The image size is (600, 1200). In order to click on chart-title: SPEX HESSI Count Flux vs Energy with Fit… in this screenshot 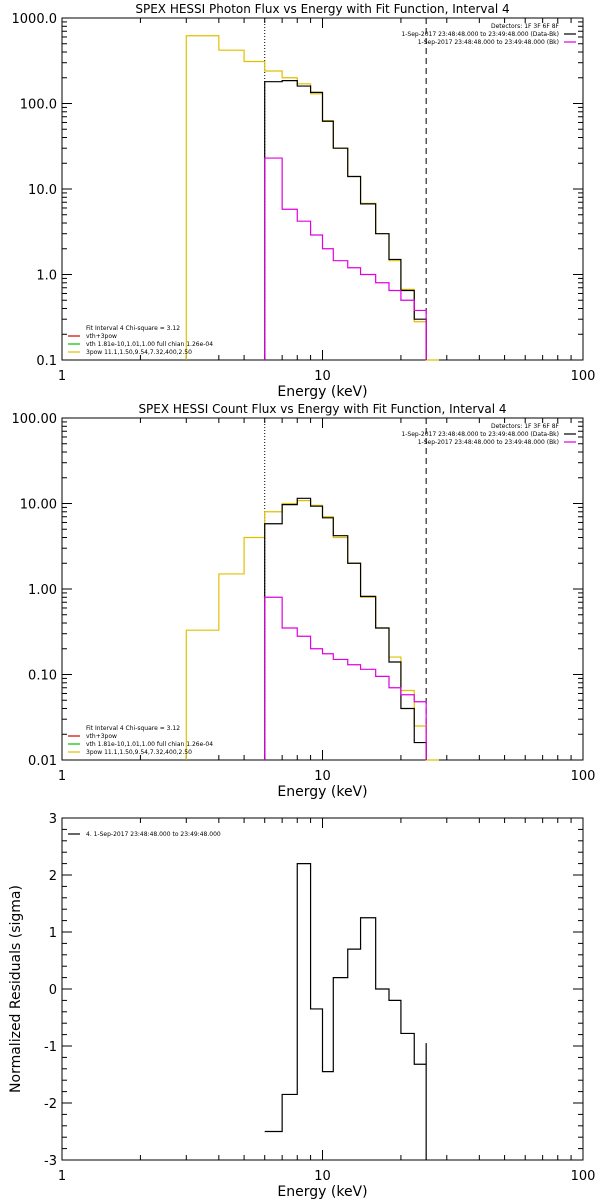, I will do `click(322, 409)`.